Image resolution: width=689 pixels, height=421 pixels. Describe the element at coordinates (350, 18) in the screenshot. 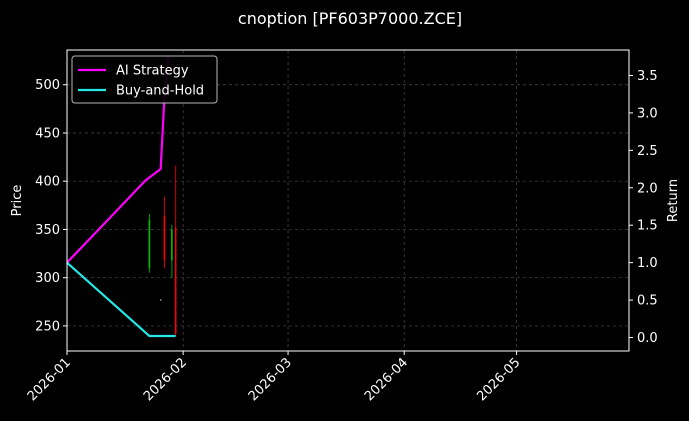

I see `chart-title: cnoption [PF603P7000.ZCE]` at that location.